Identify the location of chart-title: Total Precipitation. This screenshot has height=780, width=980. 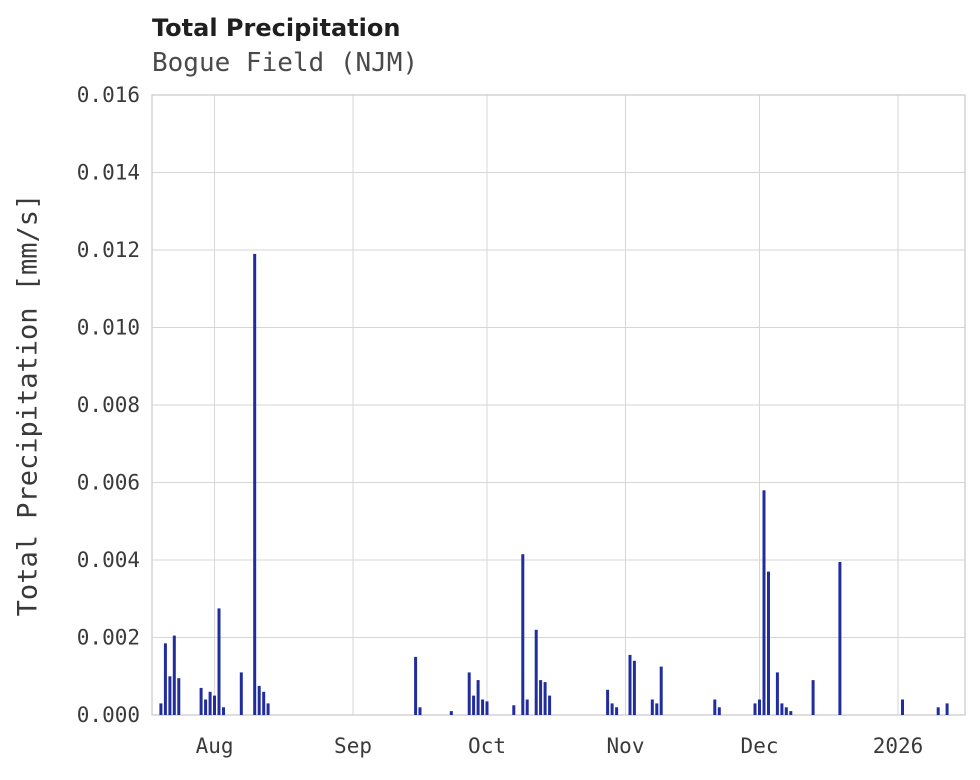
(276, 28).